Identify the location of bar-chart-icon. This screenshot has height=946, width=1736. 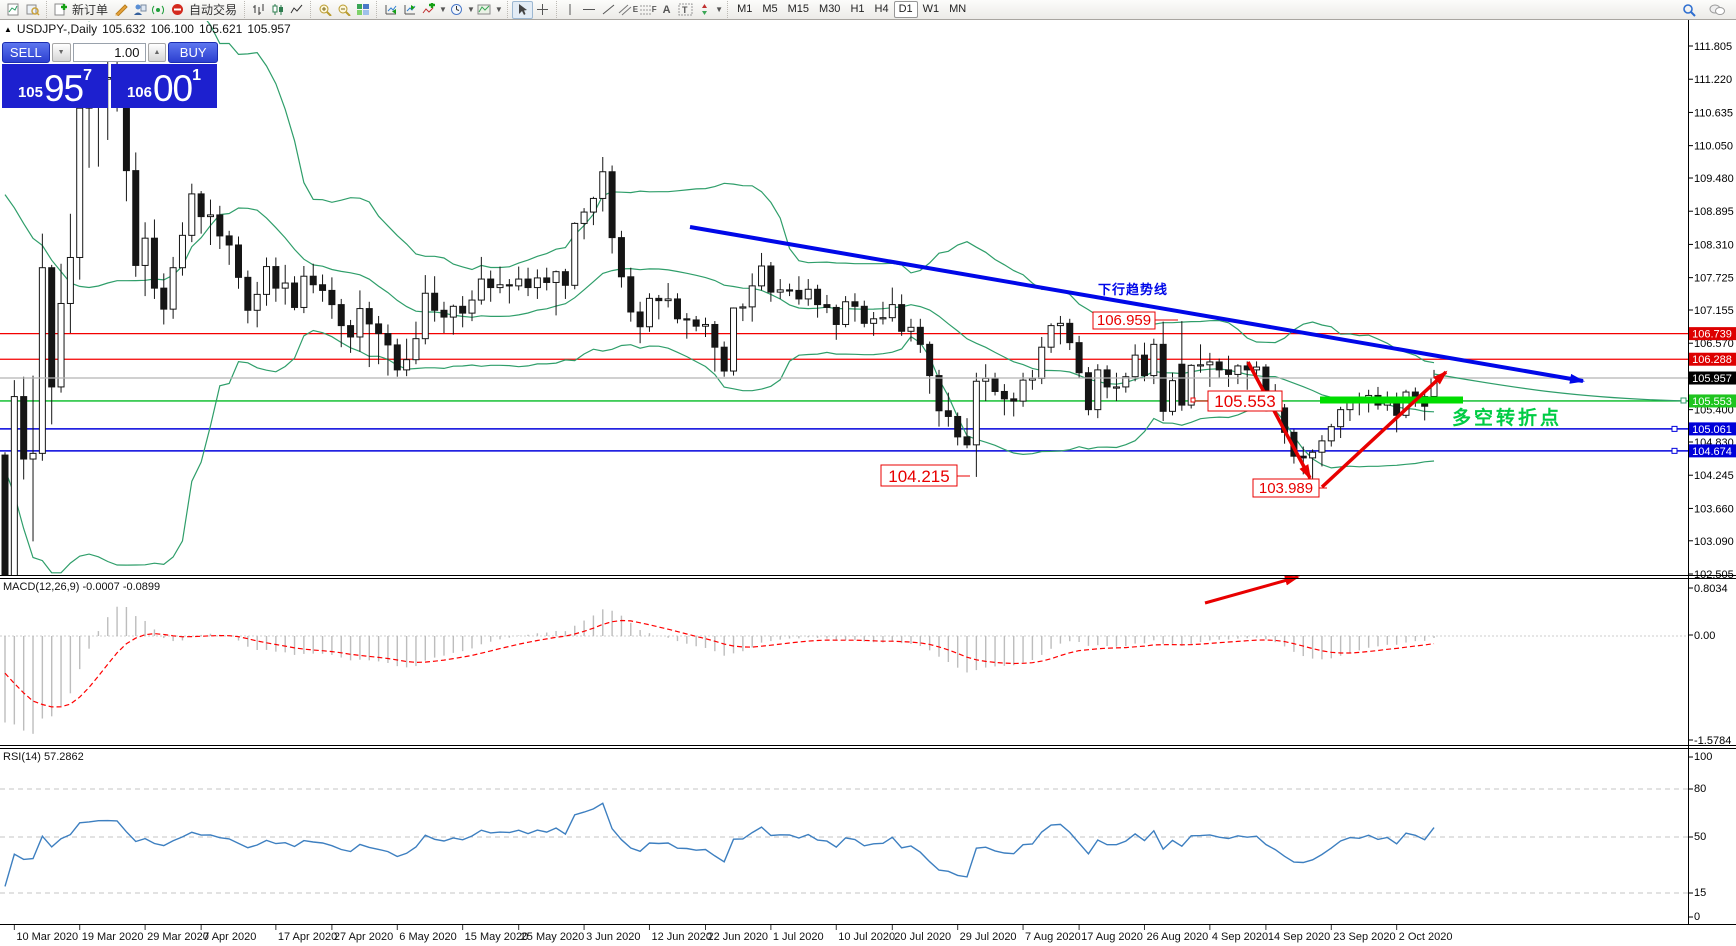
(258, 10).